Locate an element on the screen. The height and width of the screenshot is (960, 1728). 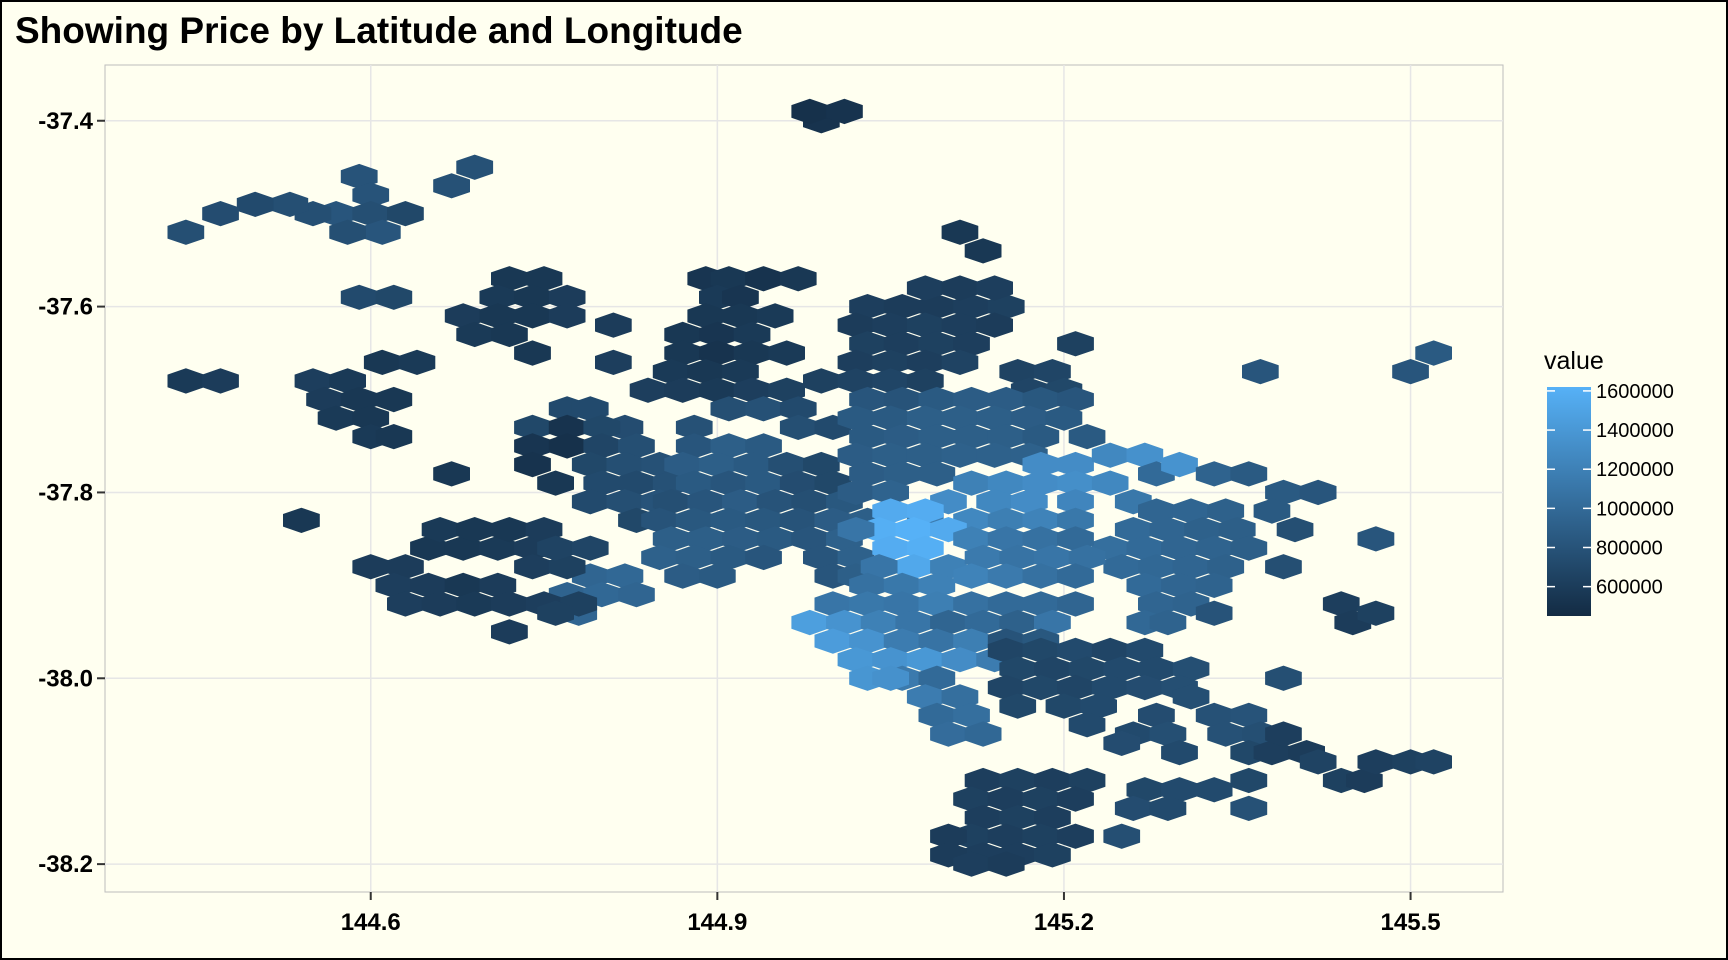
x-tick-label: 145.2 is located at coordinates (1064, 922).